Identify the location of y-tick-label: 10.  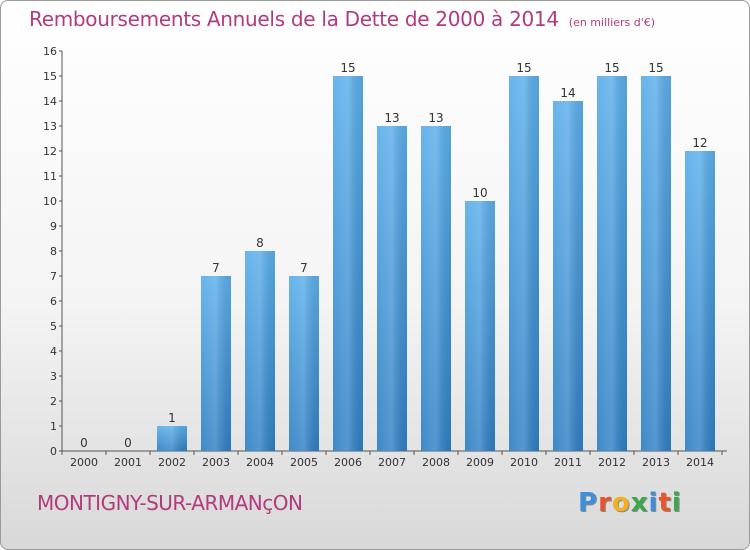
(50, 201).